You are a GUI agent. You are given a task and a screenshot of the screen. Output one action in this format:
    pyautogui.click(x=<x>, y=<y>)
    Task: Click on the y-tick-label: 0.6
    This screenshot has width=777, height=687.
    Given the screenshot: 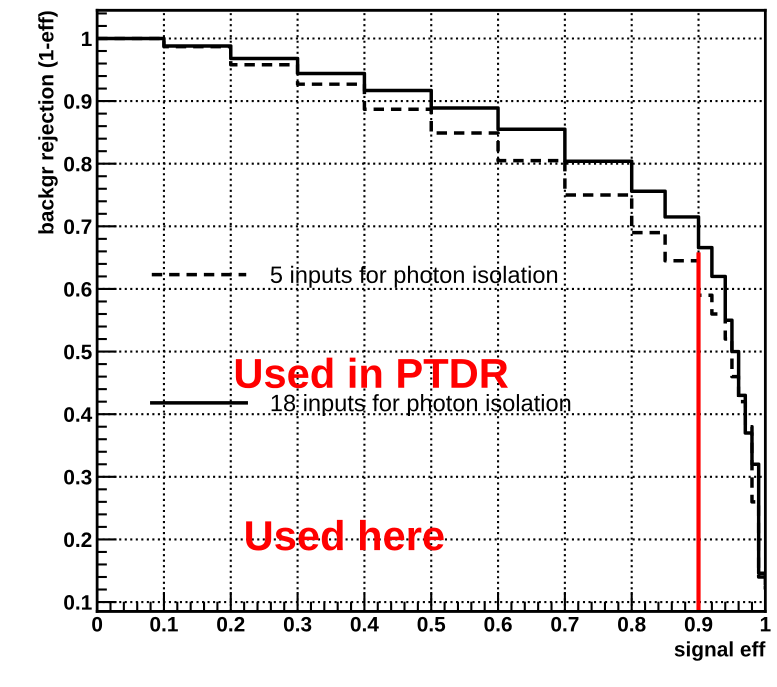 What is the action you would take?
    pyautogui.click(x=78, y=289)
    